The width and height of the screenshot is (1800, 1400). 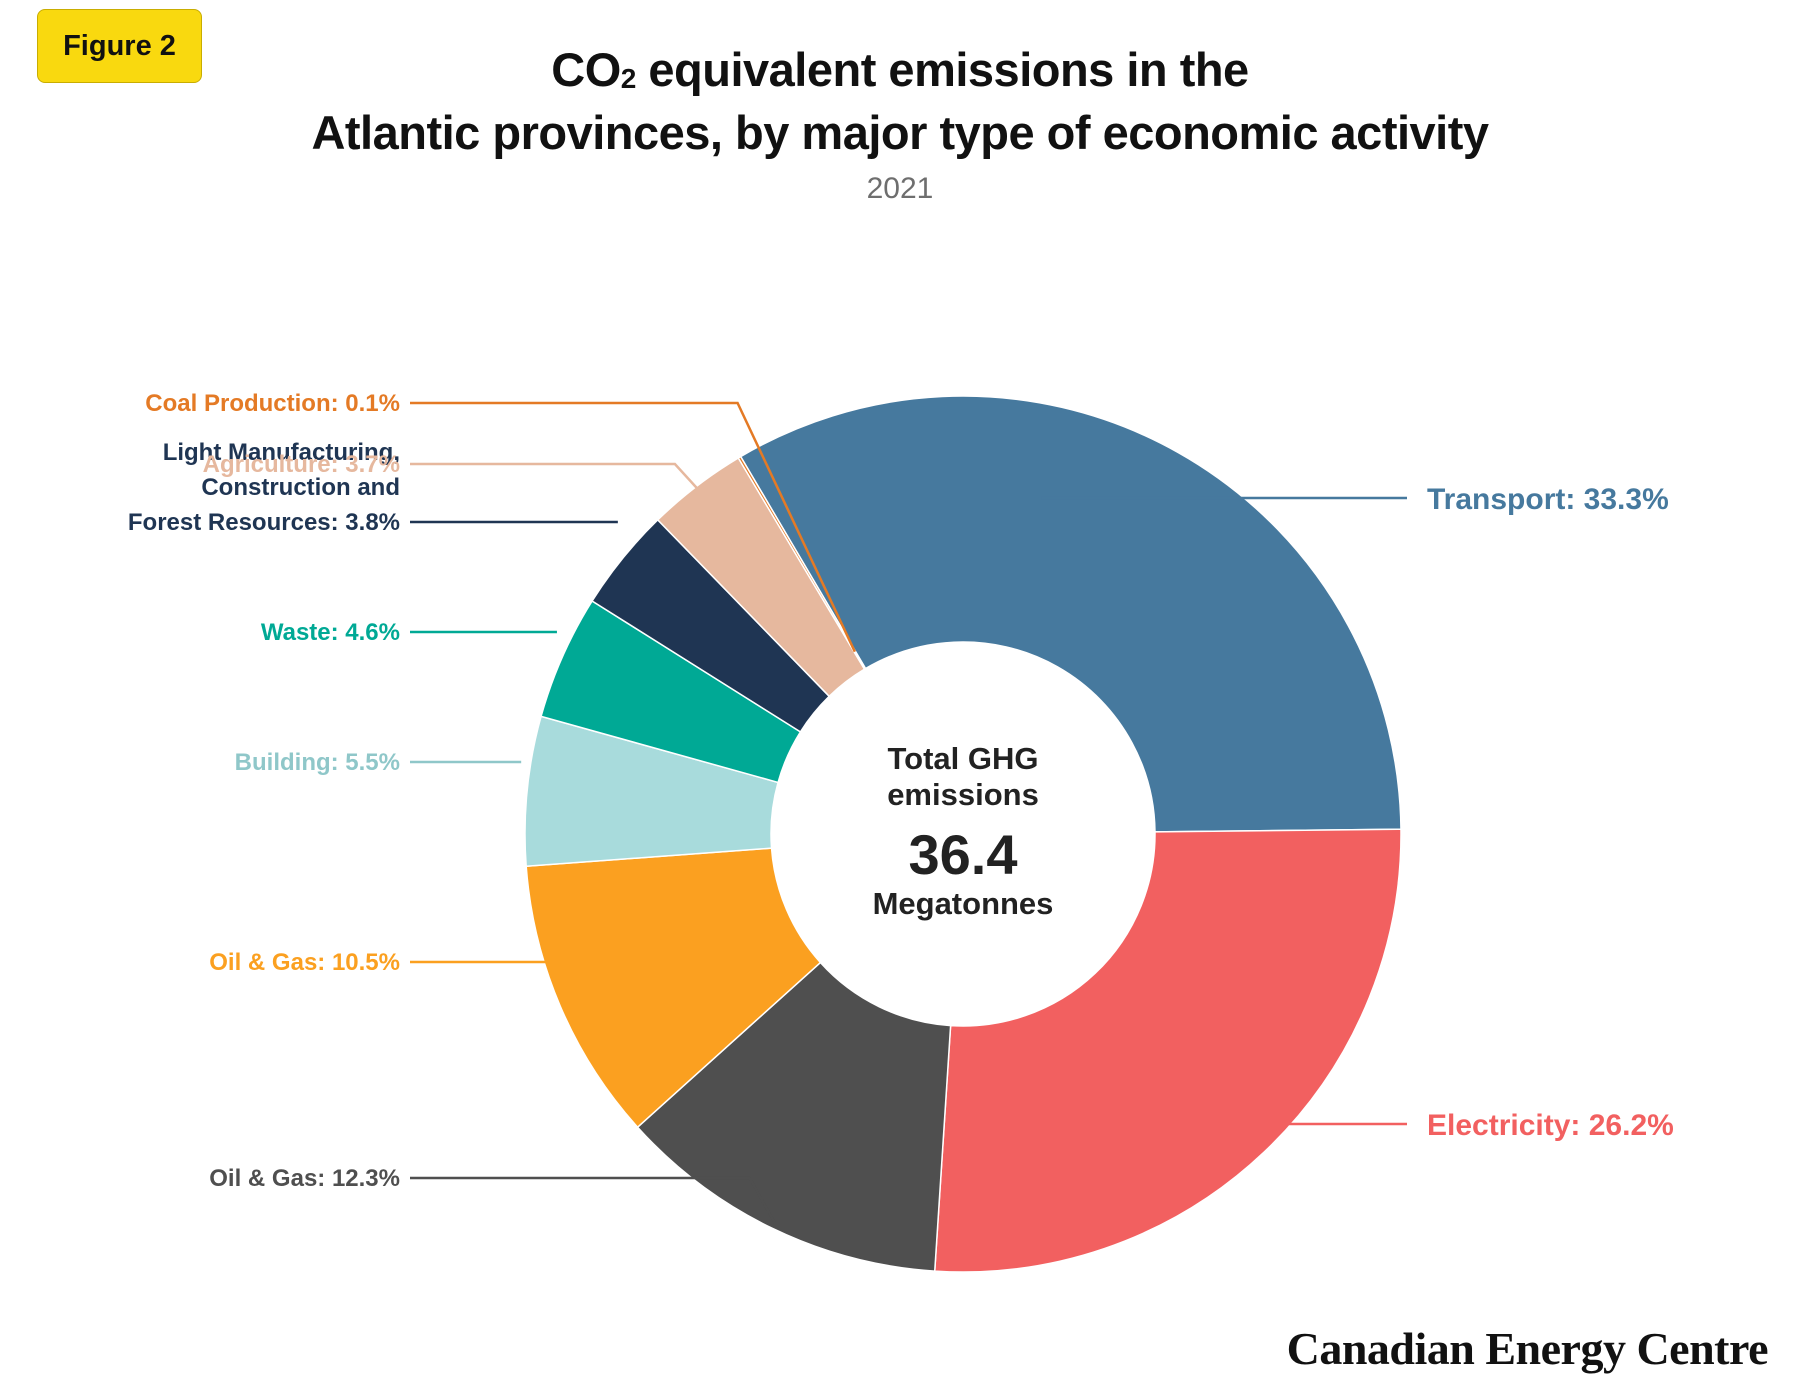 I want to click on slice-label-6-line1: Light Manufacturing,, so click(x=281, y=452).